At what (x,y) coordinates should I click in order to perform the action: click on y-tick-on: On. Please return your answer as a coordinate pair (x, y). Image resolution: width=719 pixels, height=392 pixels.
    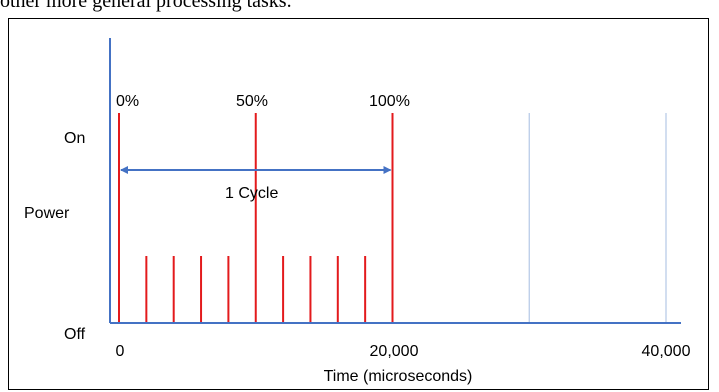
    Looking at the image, I should click on (74, 138).